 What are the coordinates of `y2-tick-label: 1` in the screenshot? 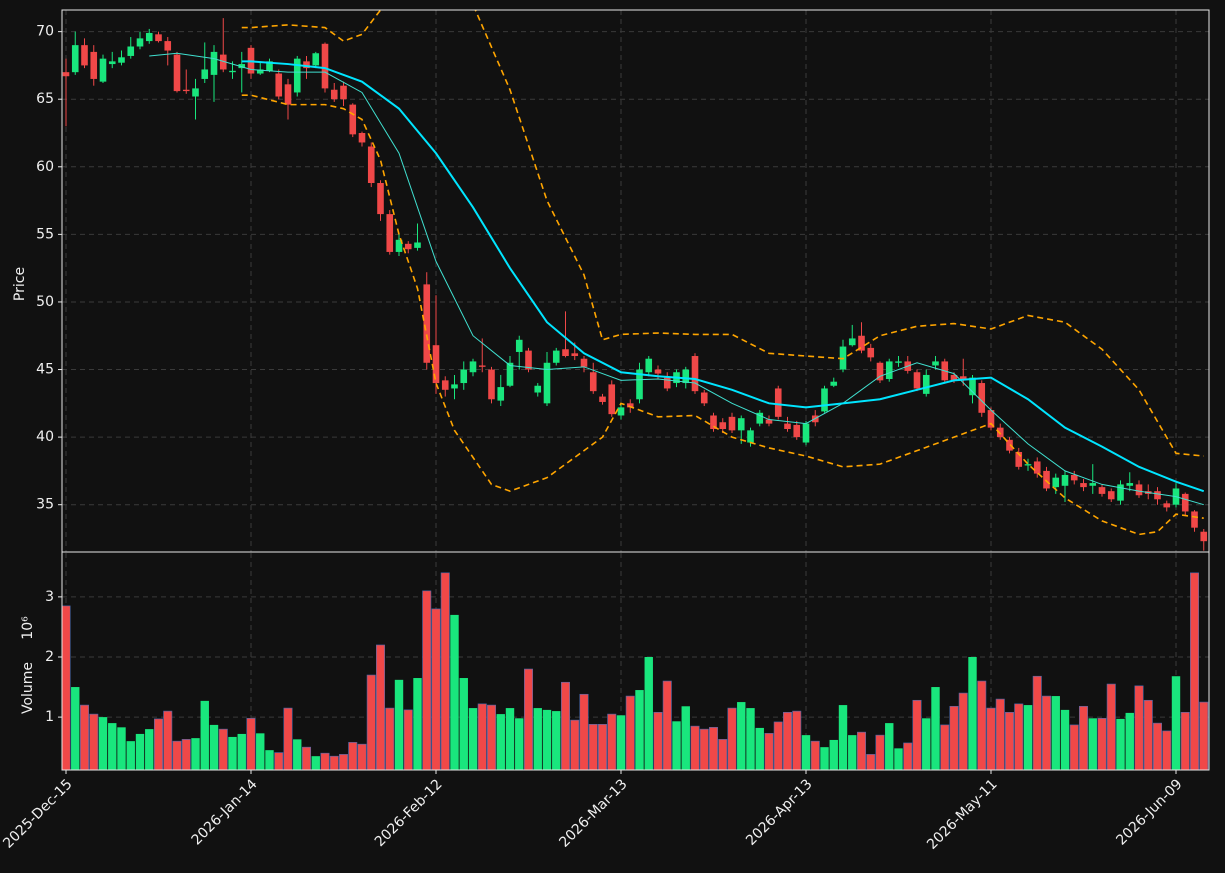 It's located at (49, 717).